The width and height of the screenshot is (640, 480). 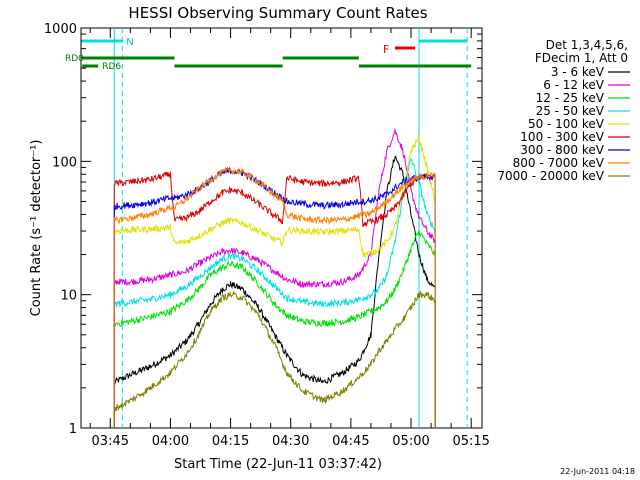 I want to click on flare-flag-label: F, so click(x=386, y=49).